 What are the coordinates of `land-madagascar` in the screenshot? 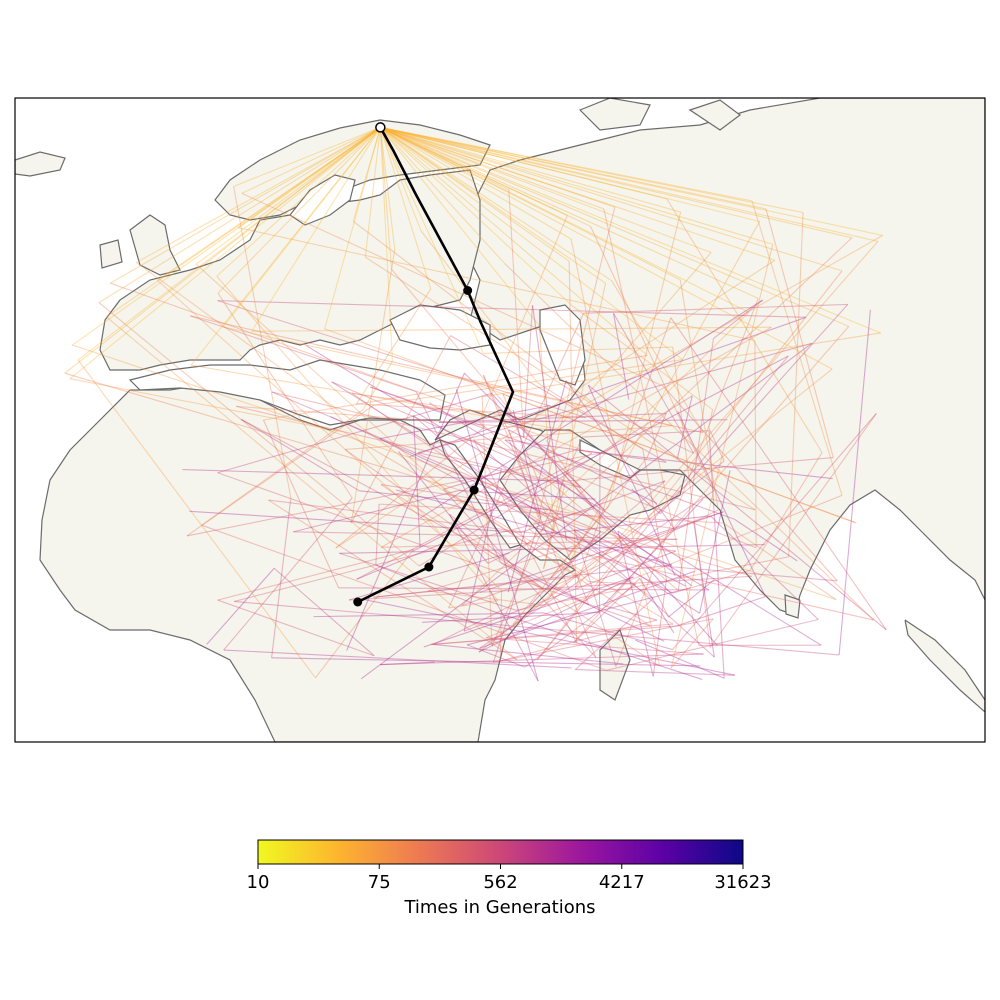 It's located at (615, 664).